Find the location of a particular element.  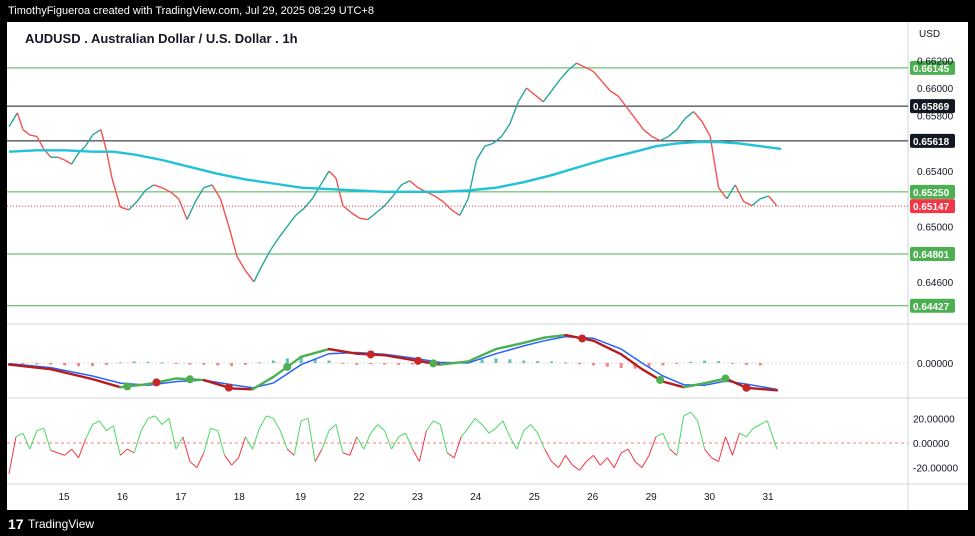

price-tag-label: 0.64427 is located at coordinates (931, 307).